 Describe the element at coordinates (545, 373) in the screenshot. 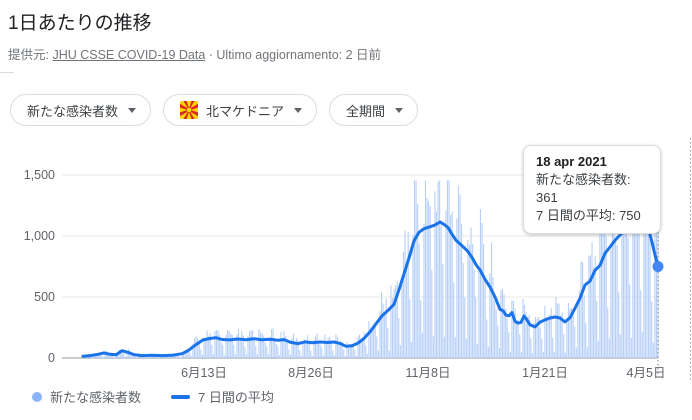

I see `x-axis-tick: 1月21日` at that location.